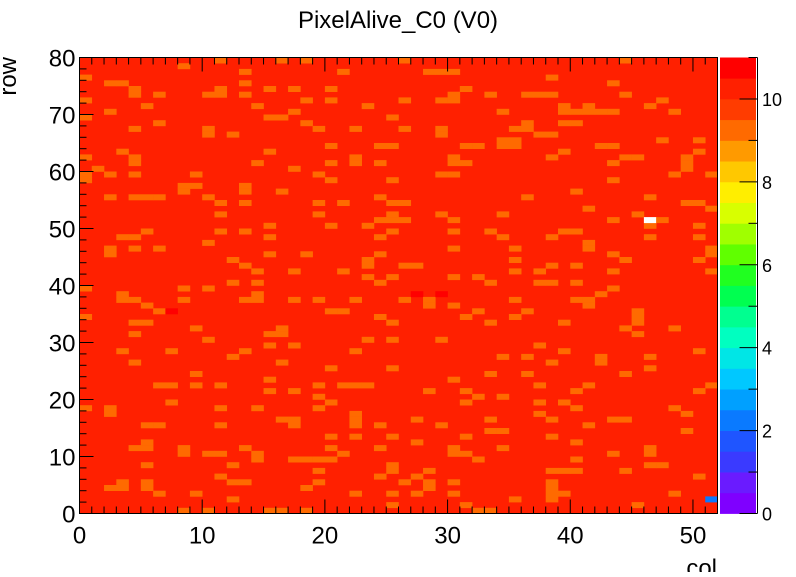 The width and height of the screenshot is (796, 577). Describe the element at coordinates (62, 401) in the screenshot. I see `y-tick-label: 20` at that location.